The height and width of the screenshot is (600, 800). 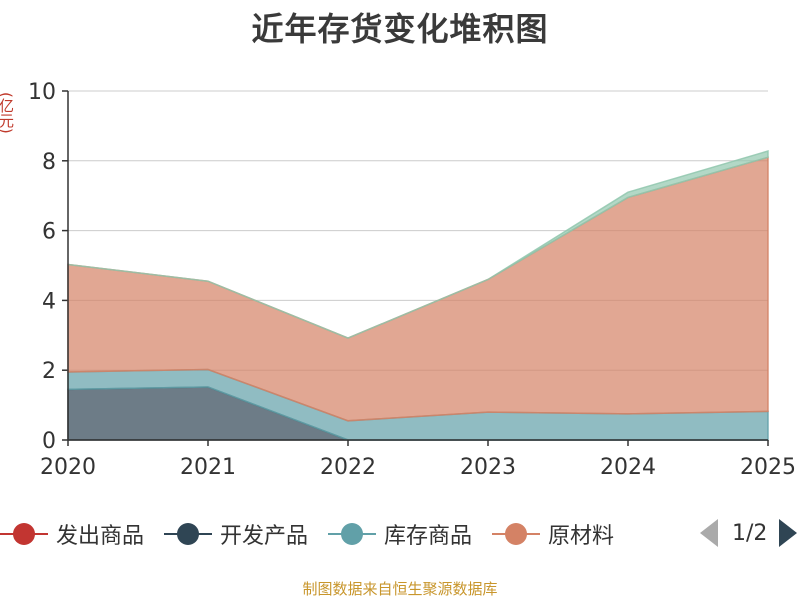 I want to click on x-tick-label: 2024, so click(x=628, y=467).